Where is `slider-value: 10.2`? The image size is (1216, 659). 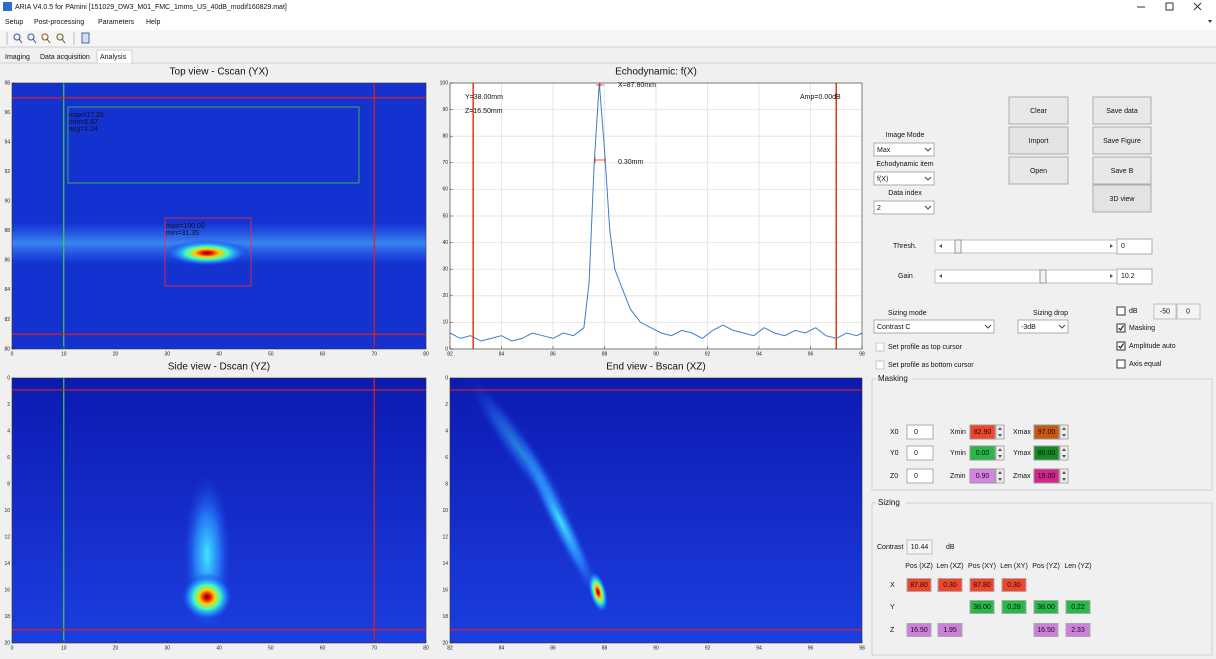
slider-value: 10.2 is located at coordinates (1128, 276).